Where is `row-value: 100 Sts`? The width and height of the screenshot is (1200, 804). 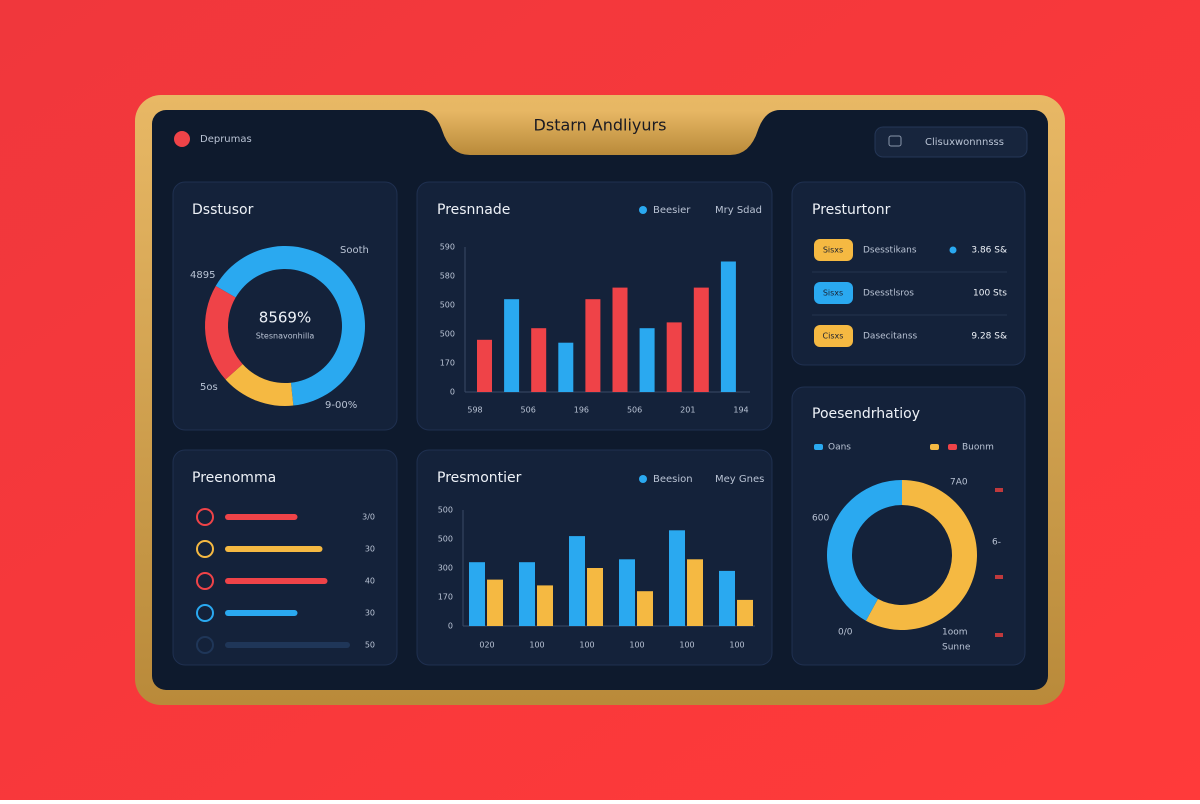
row-value: 100 Sts is located at coordinates (990, 294).